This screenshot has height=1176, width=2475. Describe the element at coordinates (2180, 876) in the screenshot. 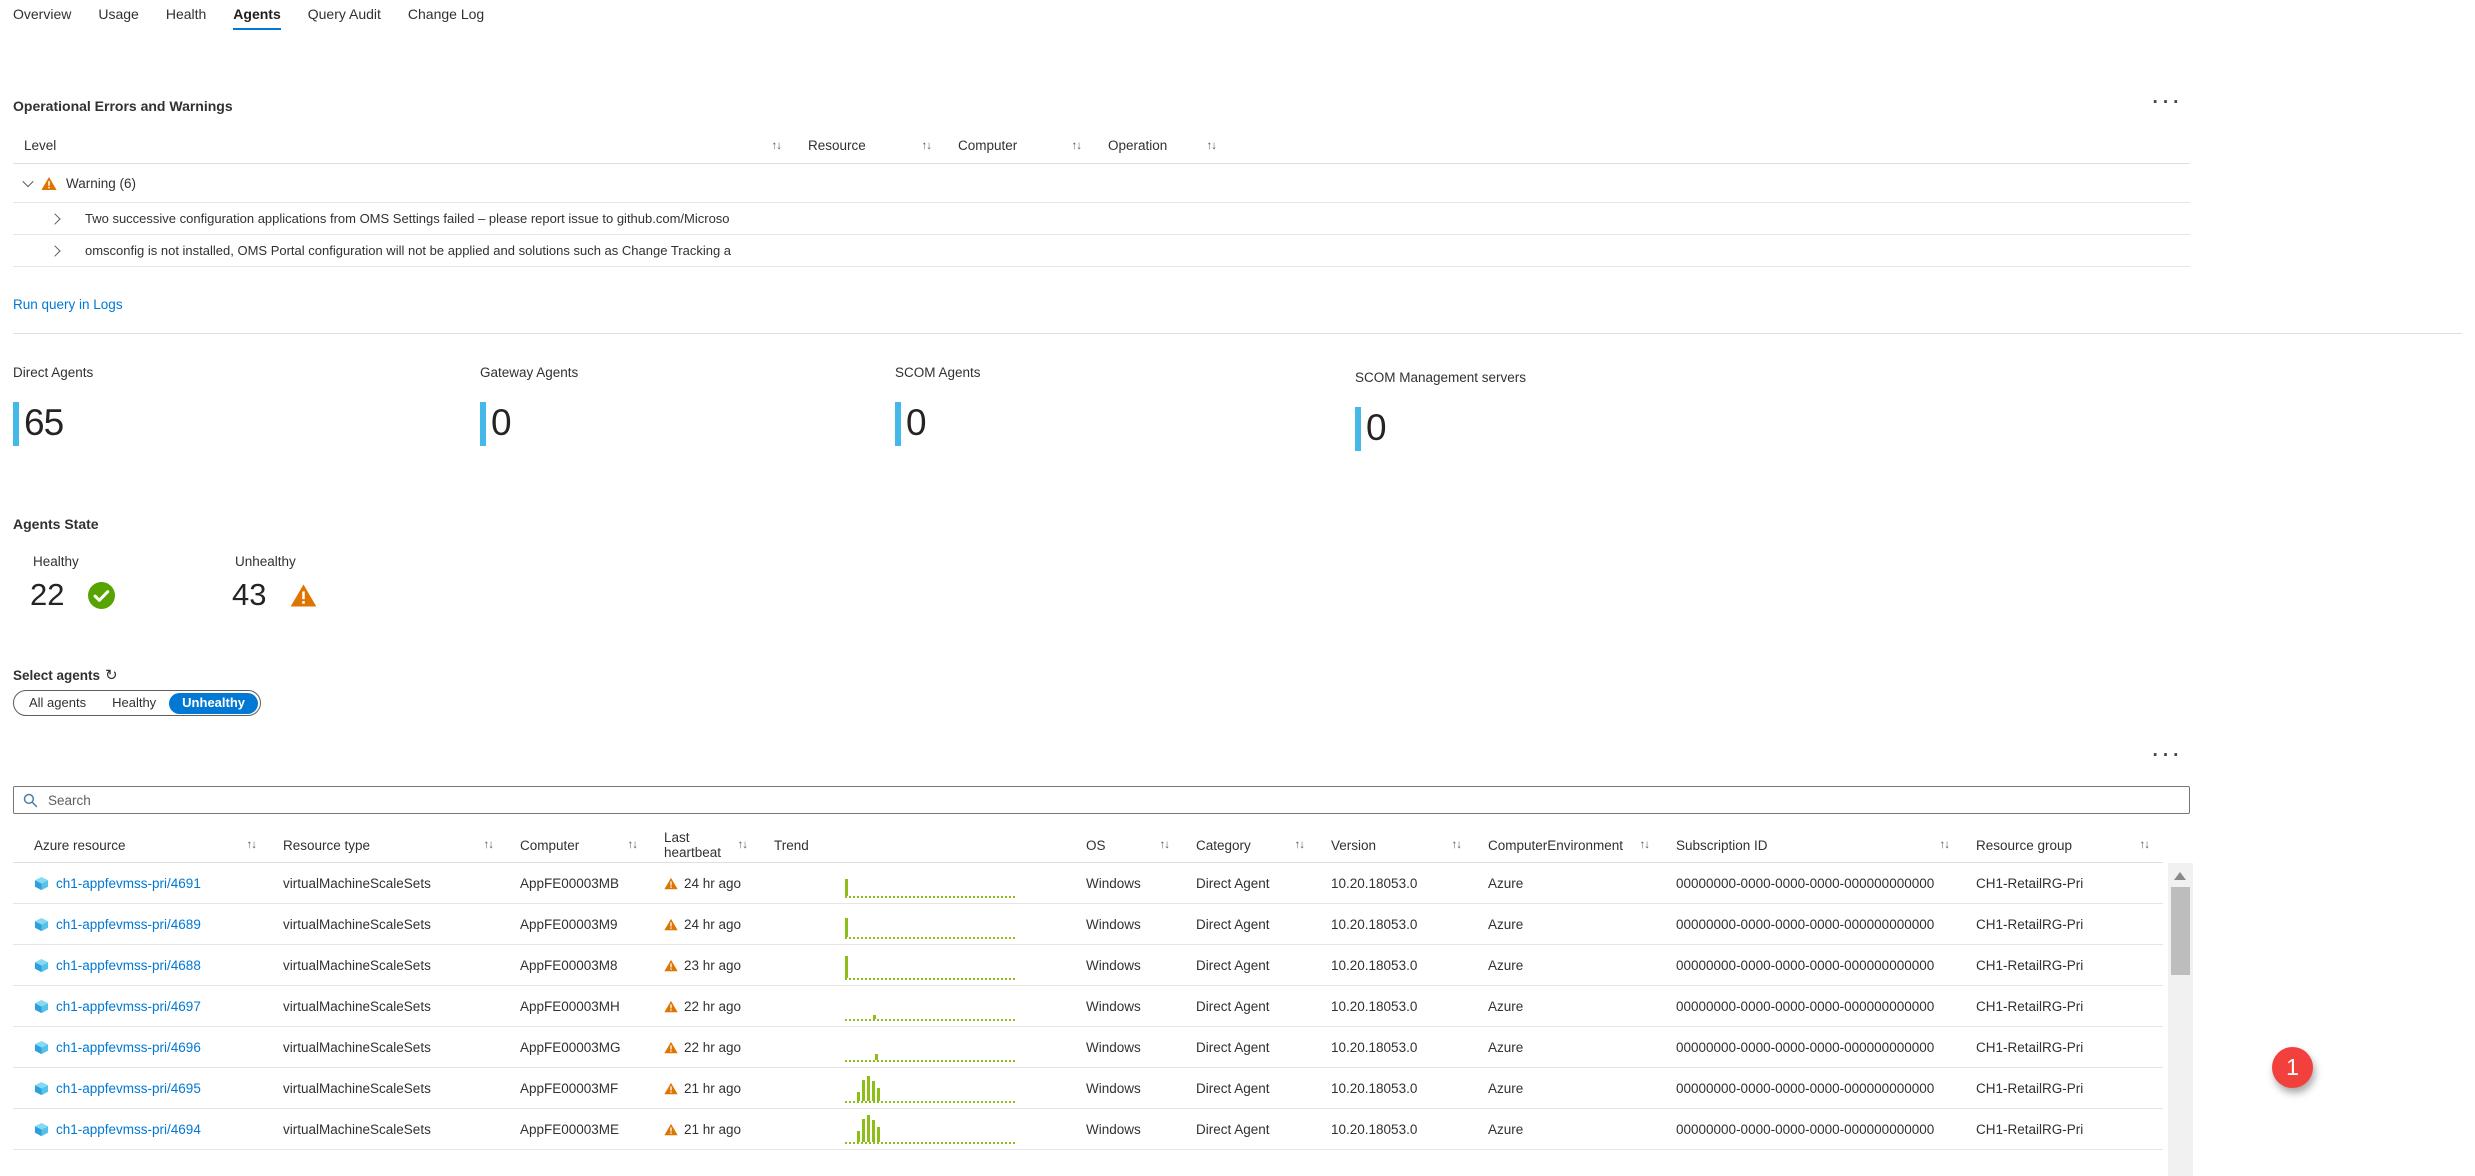

I see `scroll-up-arrow-icon` at that location.